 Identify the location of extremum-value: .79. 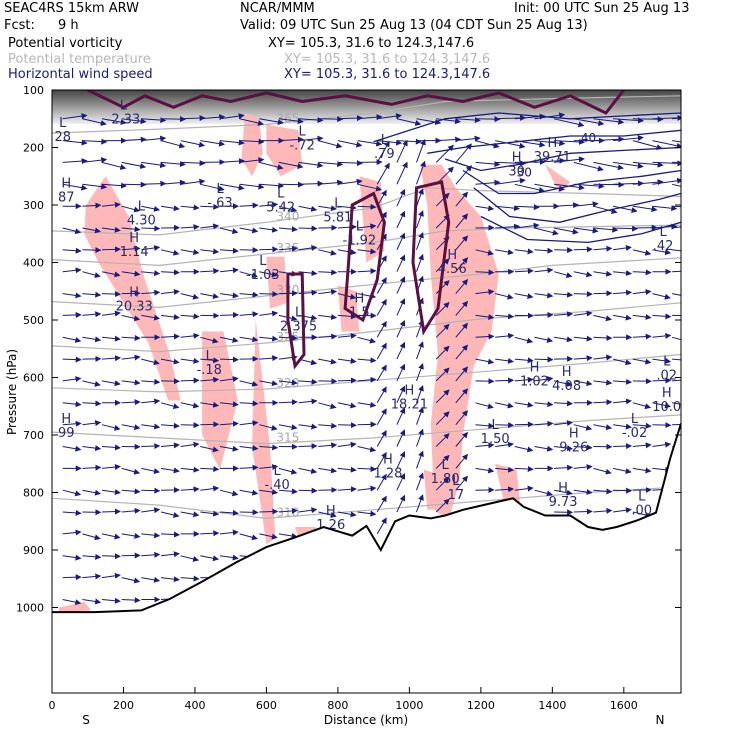
(384, 154).